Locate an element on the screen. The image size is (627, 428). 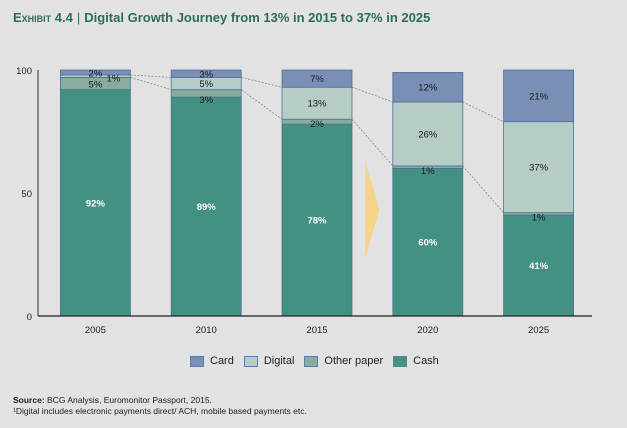
data-label: 89% is located at coordinates (207, 207).